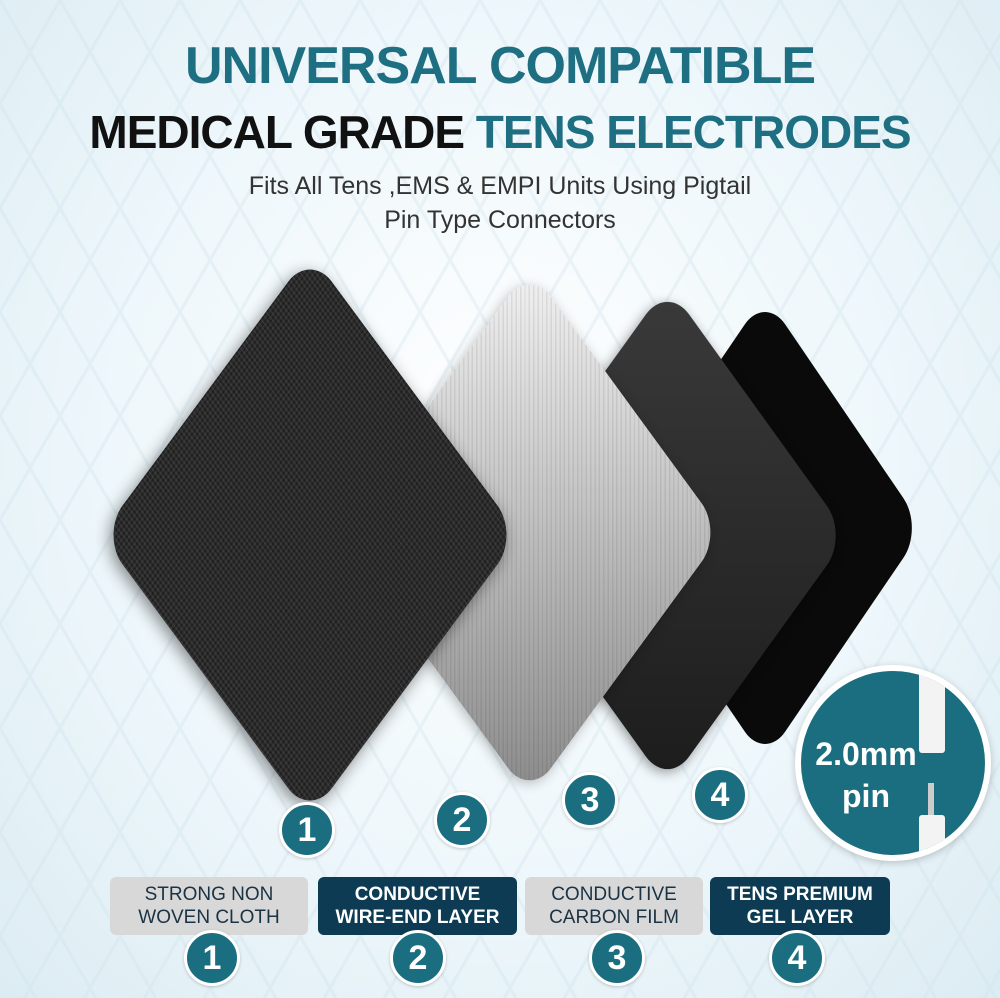 The image size is (1000, 998). What do you see at coordinates (614, 917) in the screenshot?
I see `label-line: CARBON FILM` at bounding box center [614, 917].